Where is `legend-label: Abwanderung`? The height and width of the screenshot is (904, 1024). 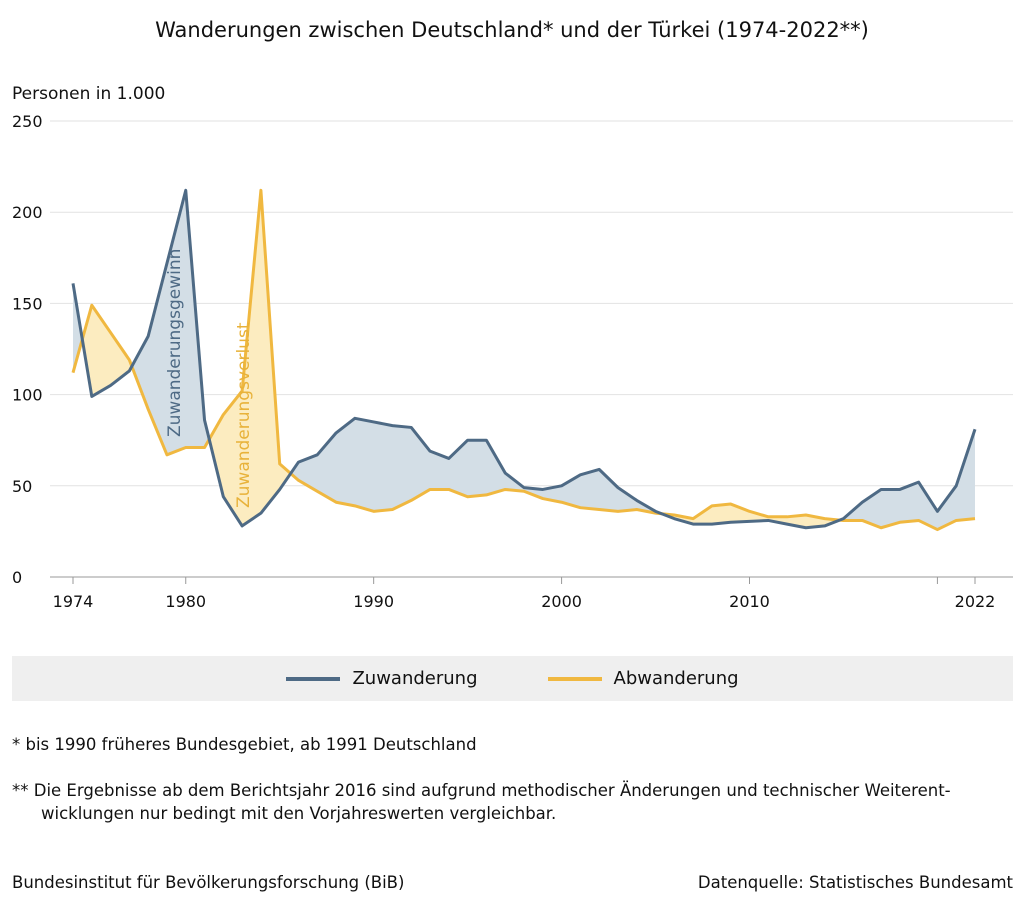 legend-label: Abwanderung is located at coordinates (676, 678).